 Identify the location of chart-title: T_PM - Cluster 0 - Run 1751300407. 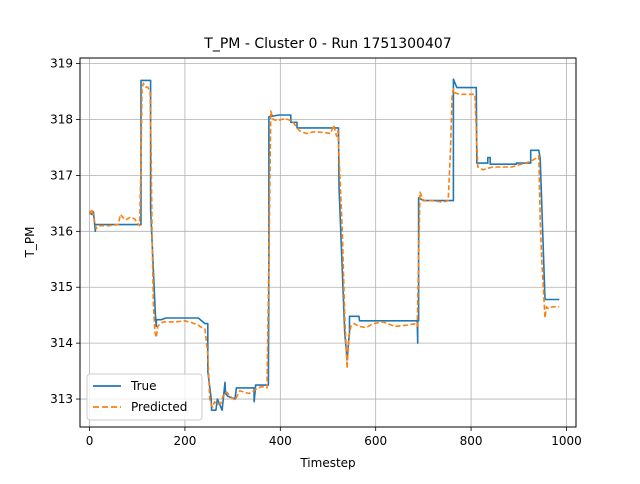
(327, 44).